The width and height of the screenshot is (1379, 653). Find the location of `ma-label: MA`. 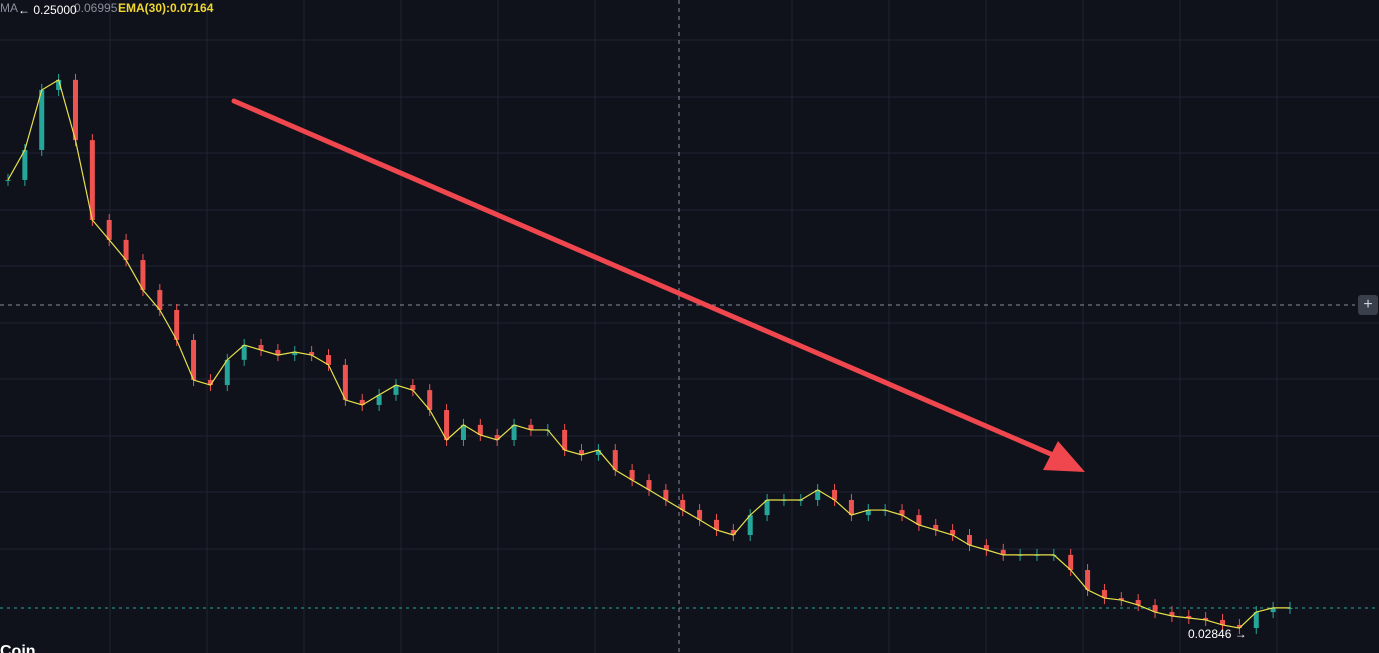

ma-label: MA is located at coordinates (9, 8).